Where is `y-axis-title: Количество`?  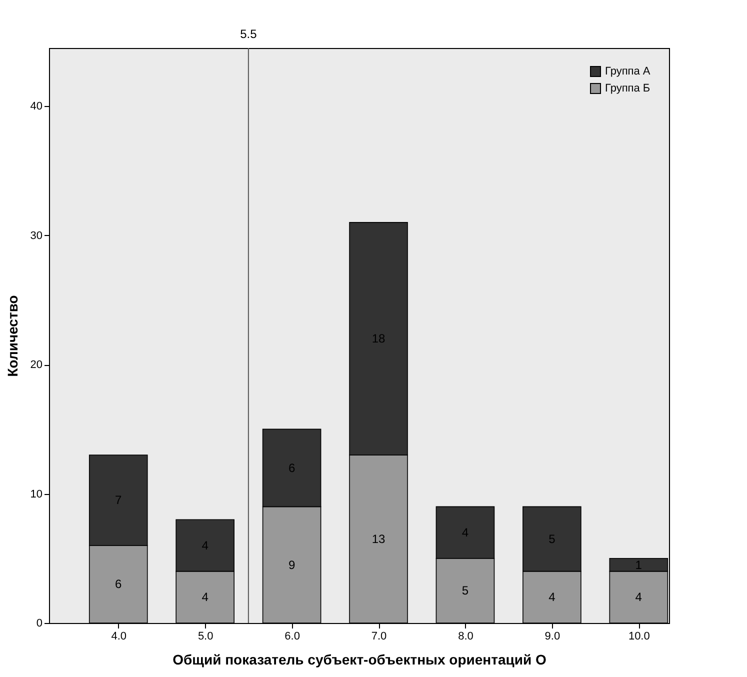 y-axis-title: Количество is located at coordinates (12, 336).